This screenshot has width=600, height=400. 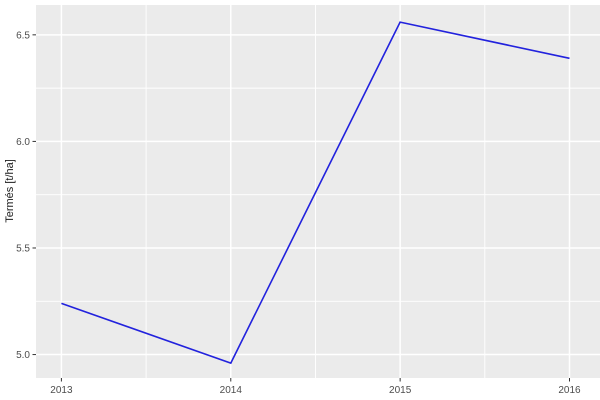 What do you see at coordinates (61, 390) in the screenshot?
I see `x-axis-tick-label: 2013` at bounding box center [61, 390].